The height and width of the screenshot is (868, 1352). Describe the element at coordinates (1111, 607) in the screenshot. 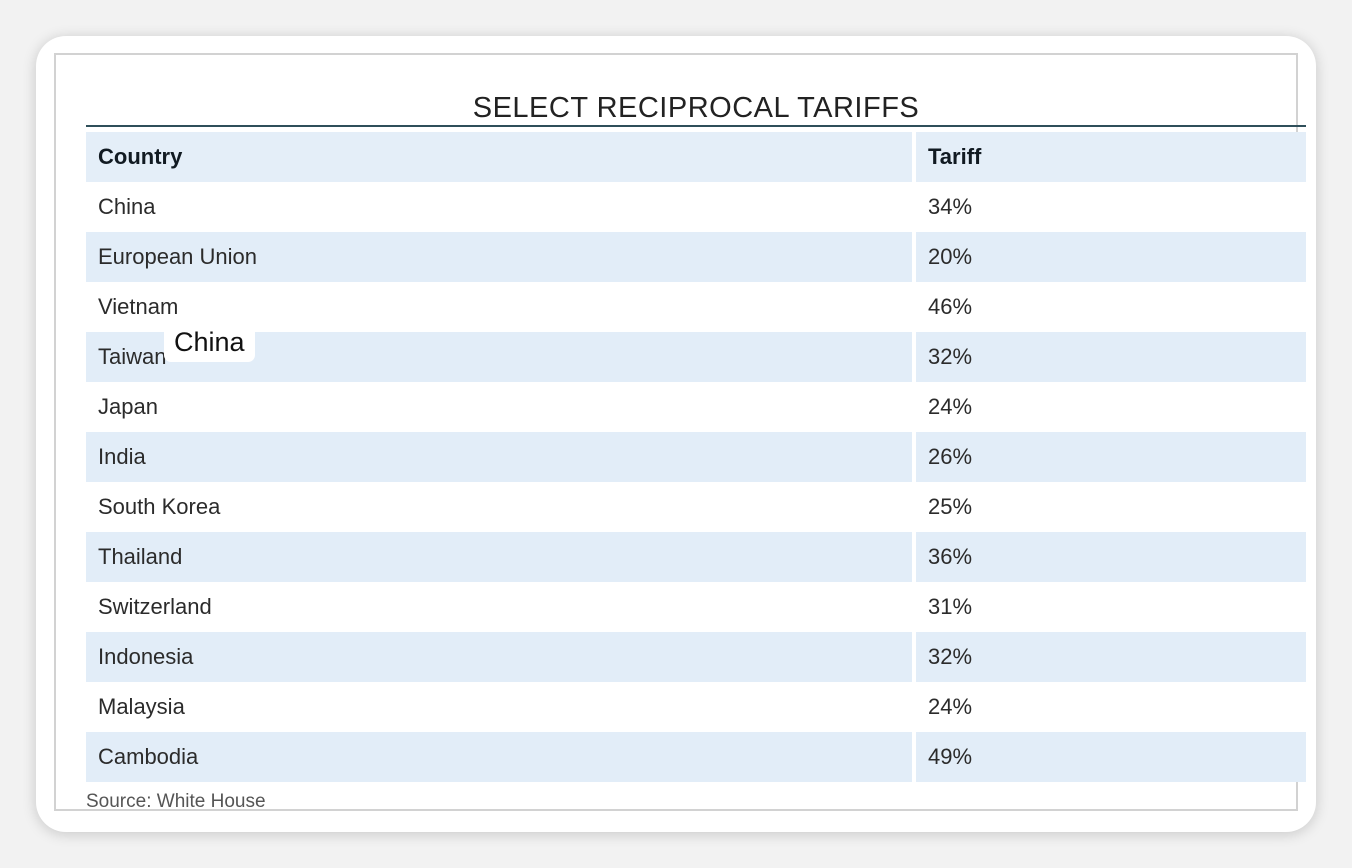

I see `tariff-cell: 31%` at that location.